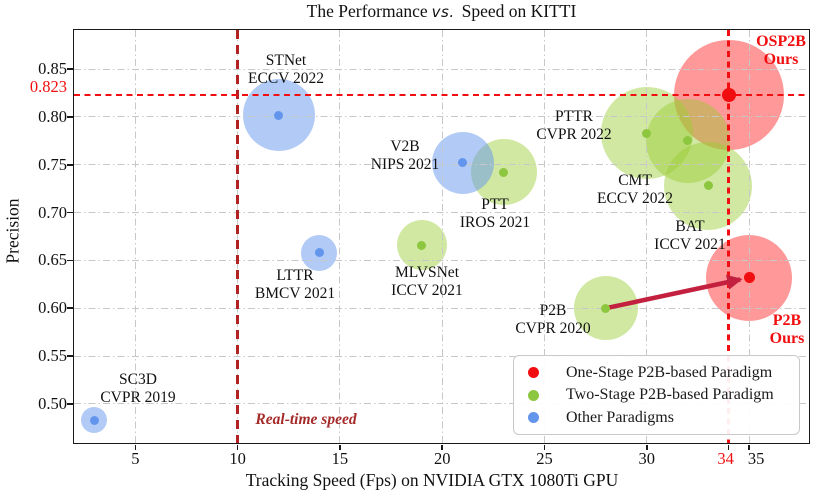 The image size is (824, 499). Describe the element at coordinates (442, 458) in the screenshot. I see `x-ticklabel-20: 20` at that location.